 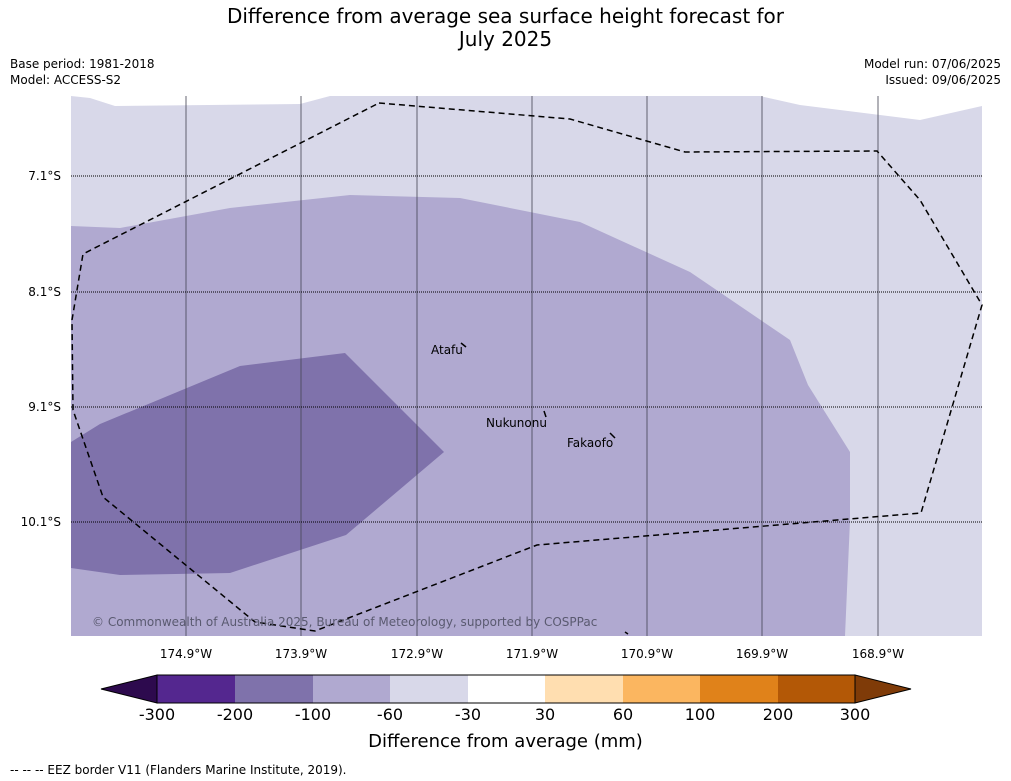 I want to click on meta-left: Base period: 1981-2018 Model: ACCESS-S2, so click(x=82, y=72).